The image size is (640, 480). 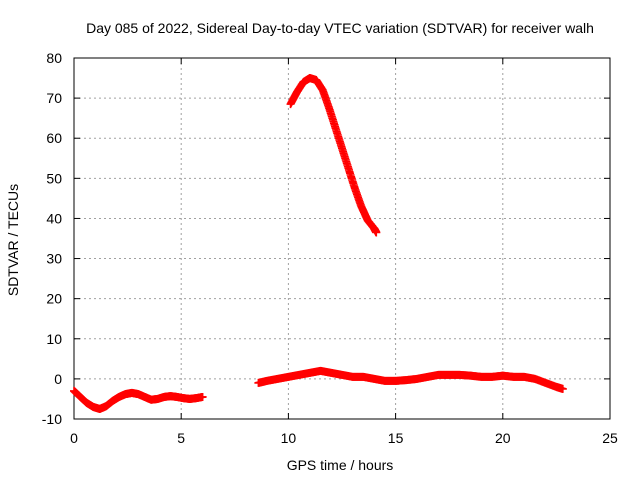 What do you see at coordinates (54, 259) in the screenshot?
I see `y-tick-label: 30` at bounding box center [54, 259].